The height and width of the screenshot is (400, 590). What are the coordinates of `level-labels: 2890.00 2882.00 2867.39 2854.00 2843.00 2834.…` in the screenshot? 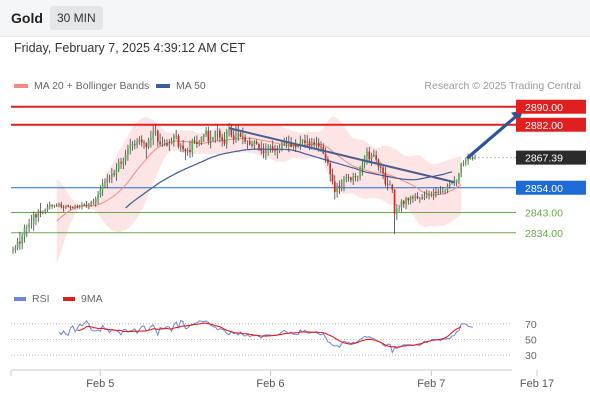 It's located at (551, 169).